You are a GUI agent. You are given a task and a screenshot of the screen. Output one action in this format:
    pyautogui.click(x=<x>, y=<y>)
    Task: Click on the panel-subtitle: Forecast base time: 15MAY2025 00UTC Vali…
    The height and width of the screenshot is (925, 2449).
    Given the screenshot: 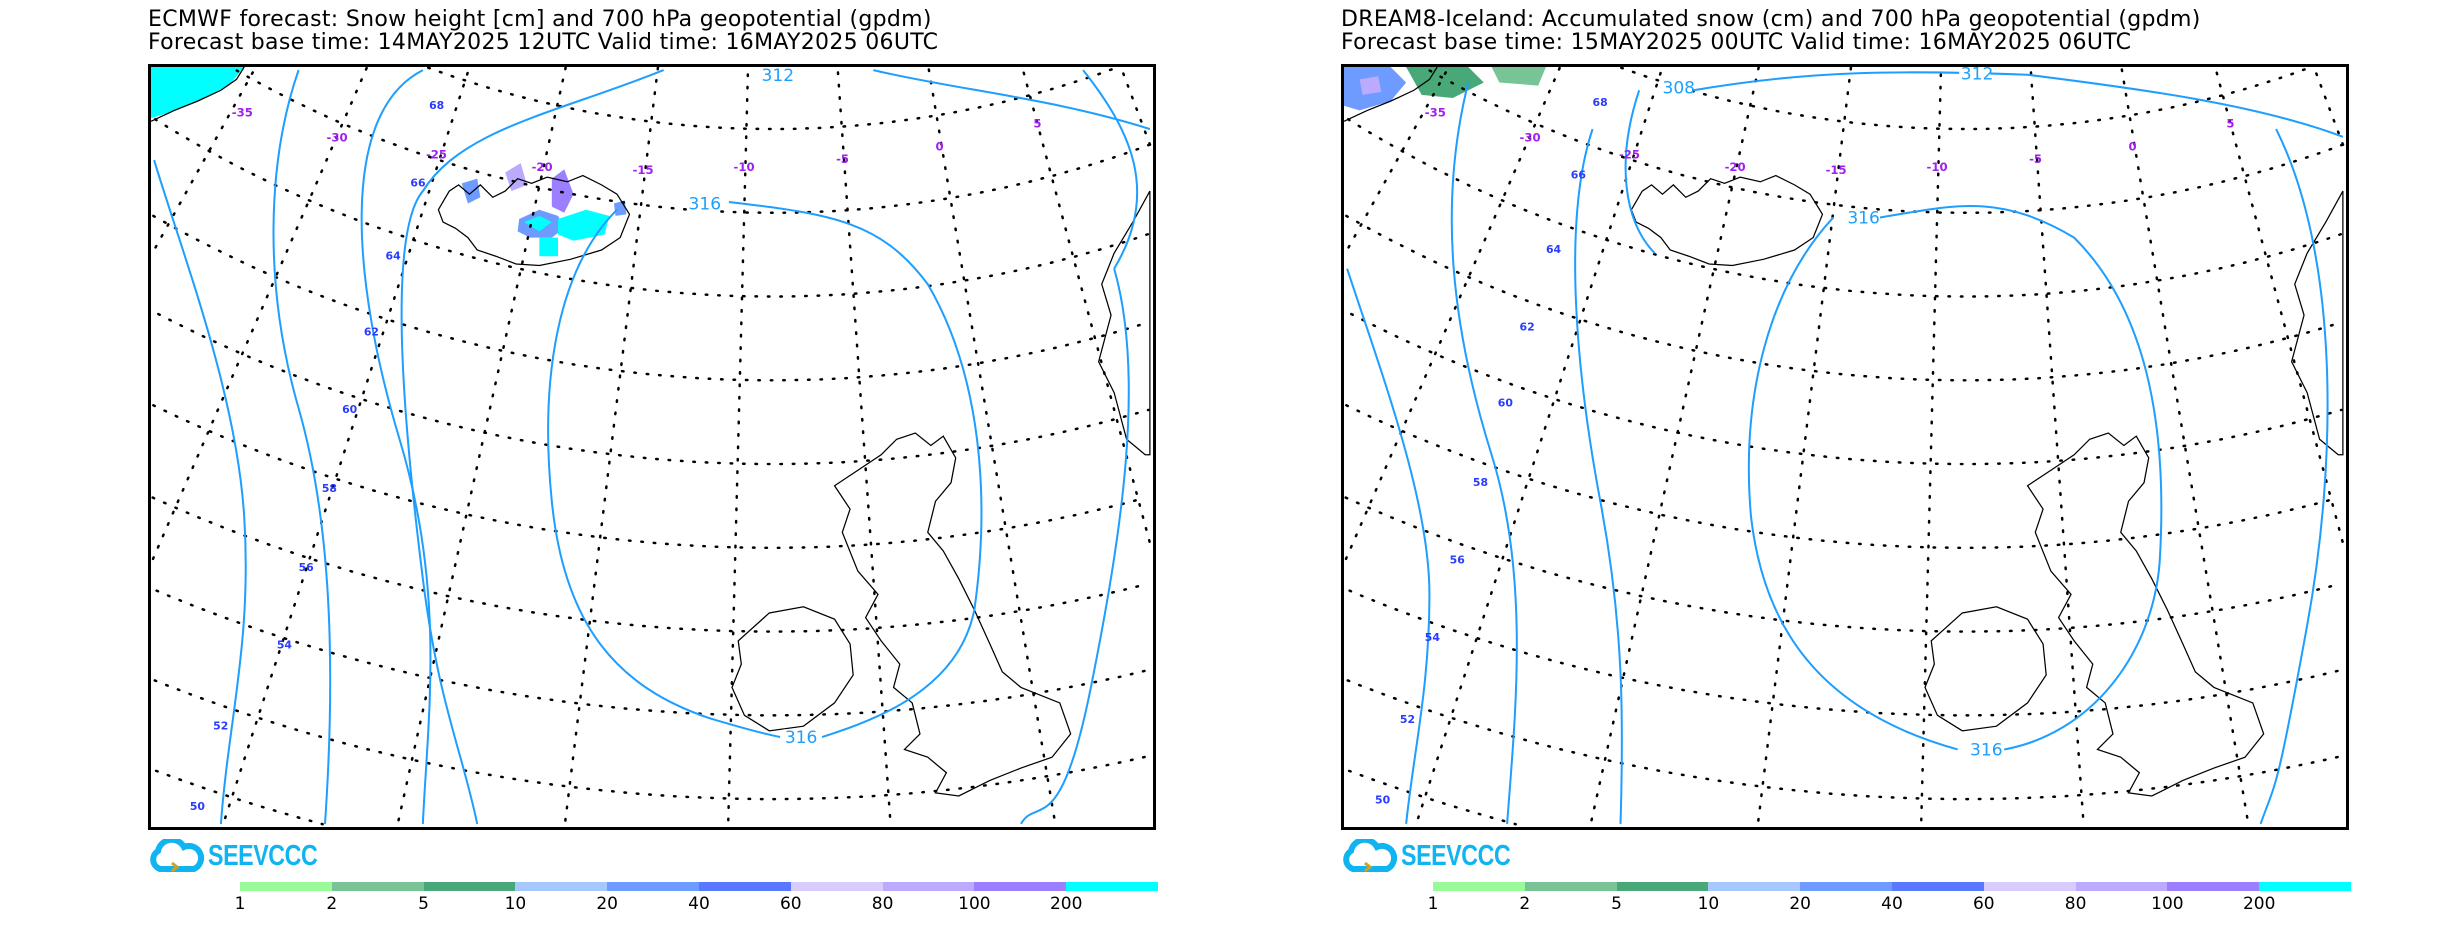 What is the action you would take?
    pyautogui.click(x=1736, y=42)
    